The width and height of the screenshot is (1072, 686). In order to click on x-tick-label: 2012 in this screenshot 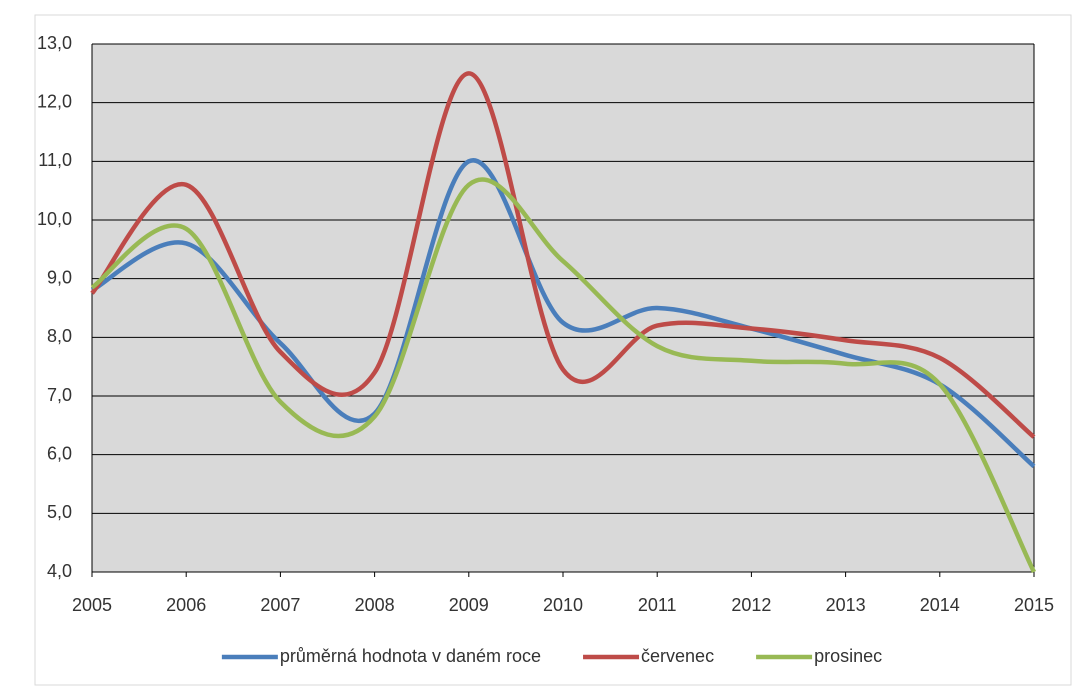, I will do `click(751, 605)`.